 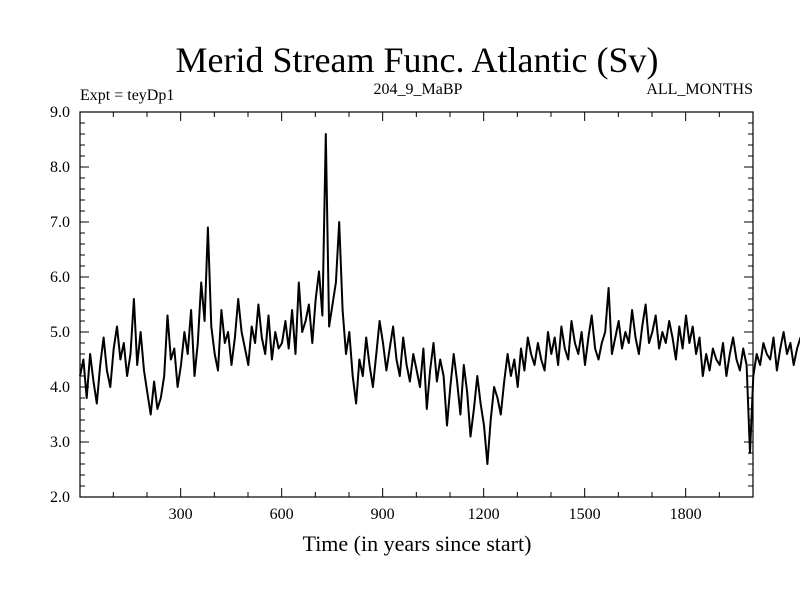 What do you see at coordinates (60, 442) in the screenshot?
I see `y-tick-label: 3.0` at bounding box center [60, 442].